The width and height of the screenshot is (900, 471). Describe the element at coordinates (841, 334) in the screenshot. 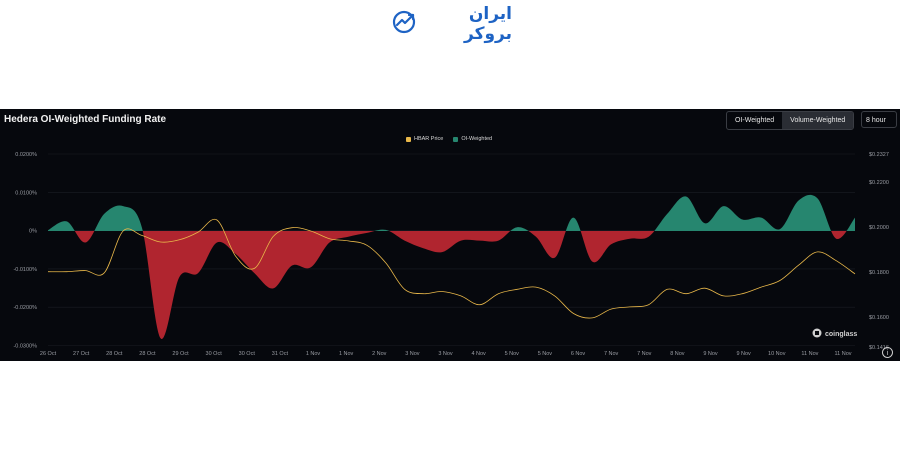

I see `coinglass-text: coinglass` at that location.